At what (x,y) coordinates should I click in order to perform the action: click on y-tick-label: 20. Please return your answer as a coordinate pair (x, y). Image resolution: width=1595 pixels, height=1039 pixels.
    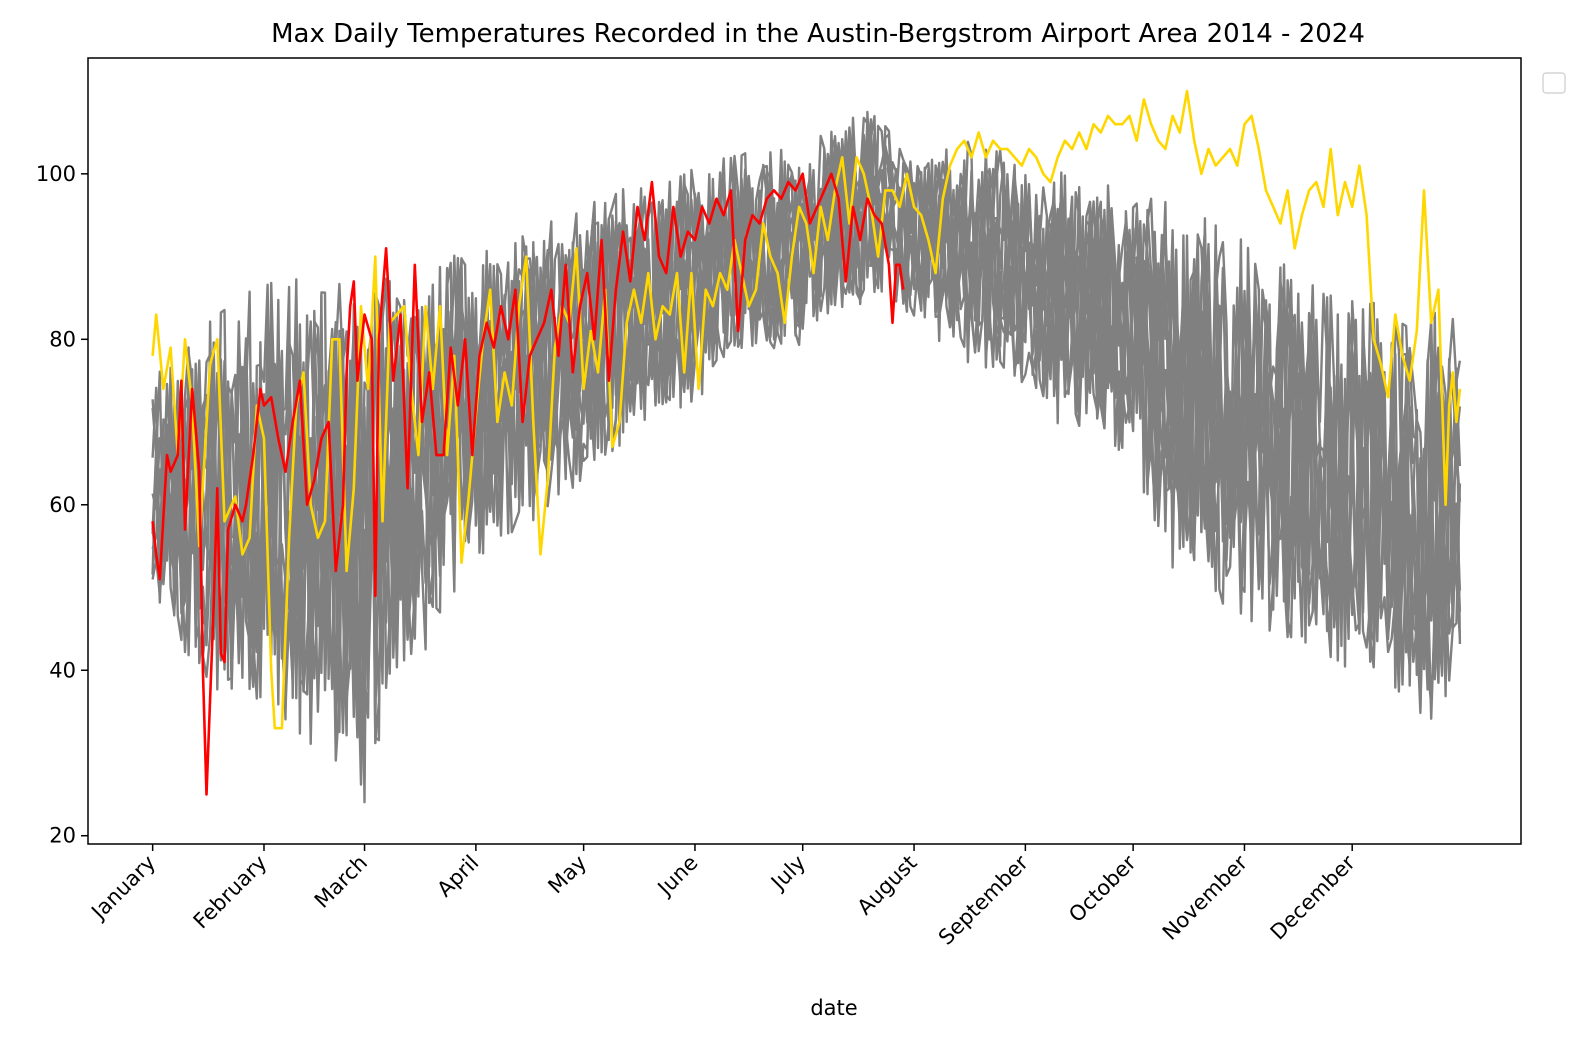
    Looking at the image, I should click on (62, 836).